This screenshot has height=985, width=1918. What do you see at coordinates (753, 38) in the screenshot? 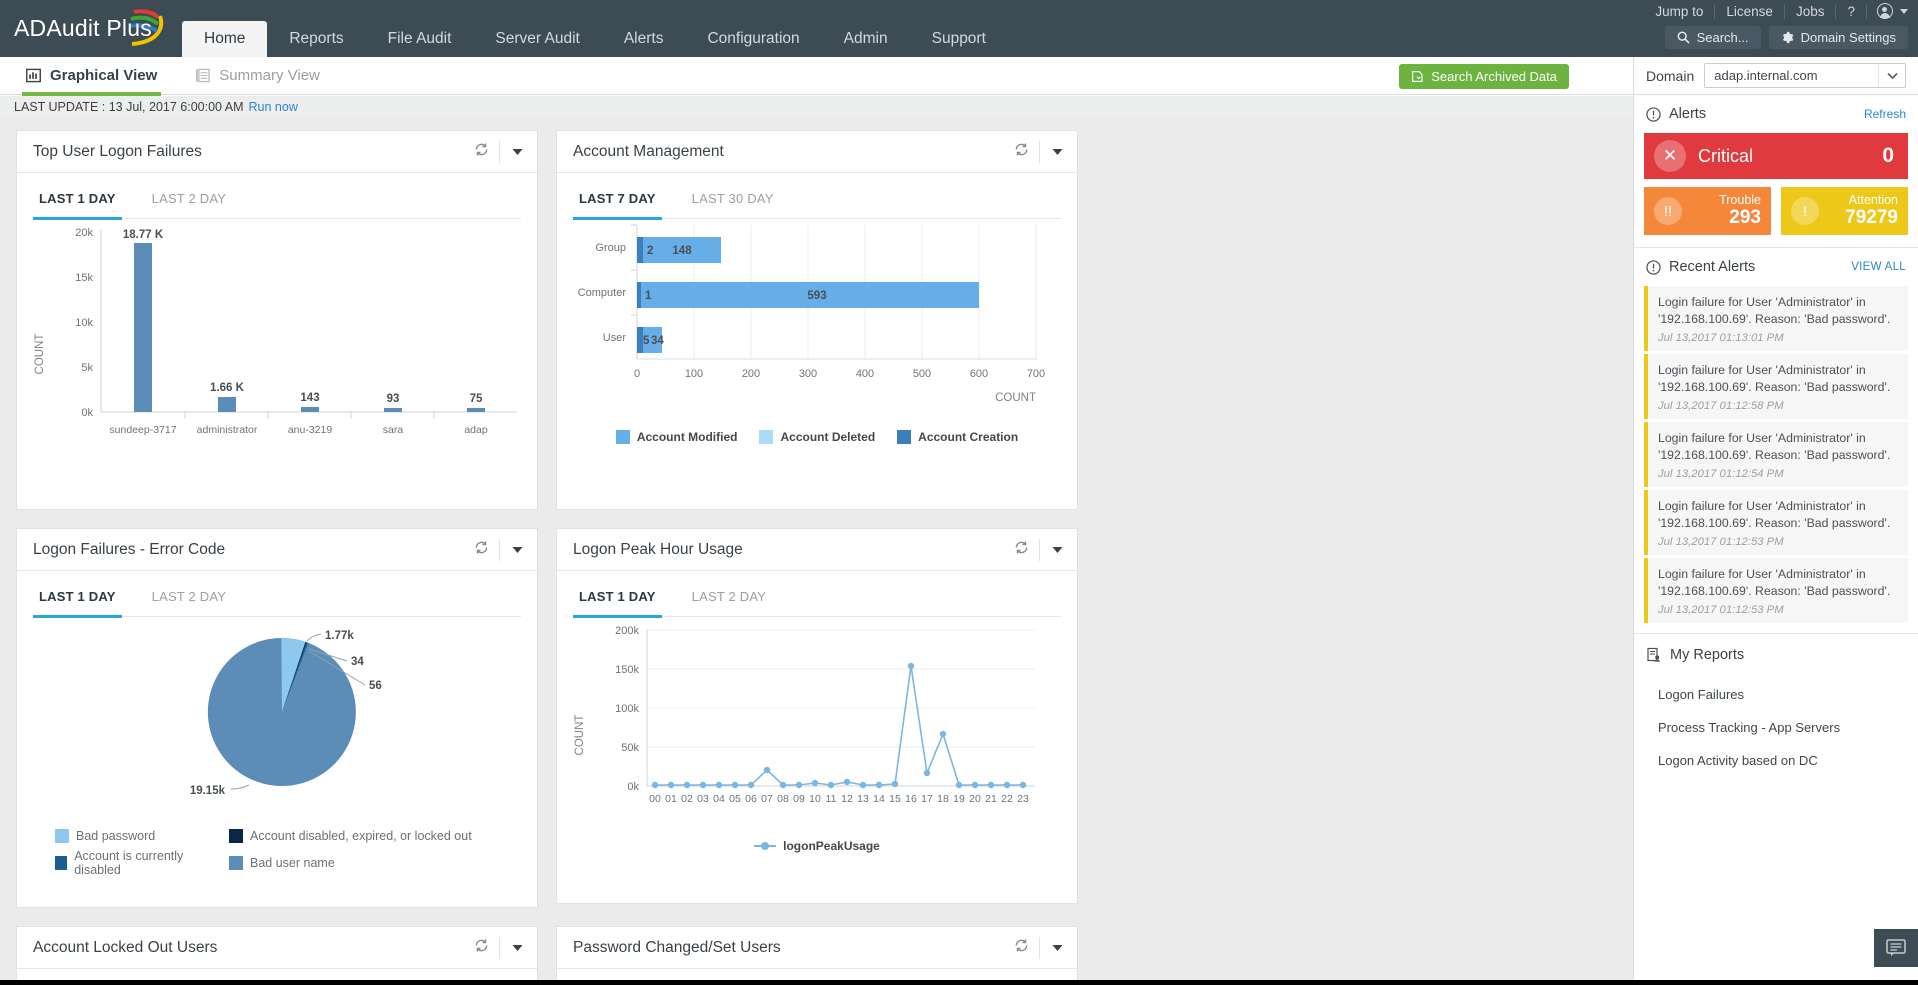
I see `nav-item-configuration: Configuration` at bounding box center [753, 38].